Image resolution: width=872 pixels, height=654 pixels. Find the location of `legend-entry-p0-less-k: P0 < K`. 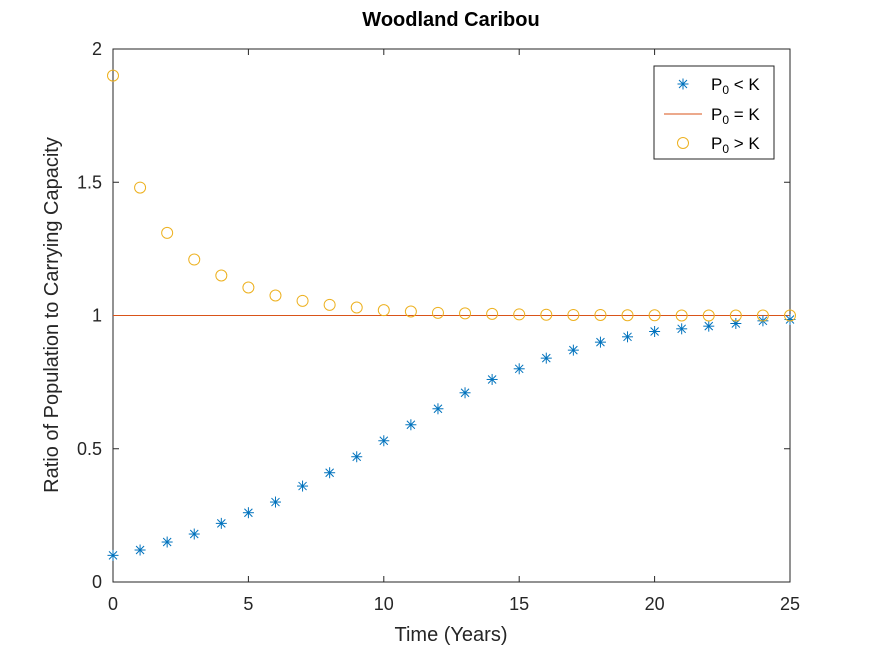

legend-entry-p0-less-k: P0 < K is located at coordinates (735, 86).